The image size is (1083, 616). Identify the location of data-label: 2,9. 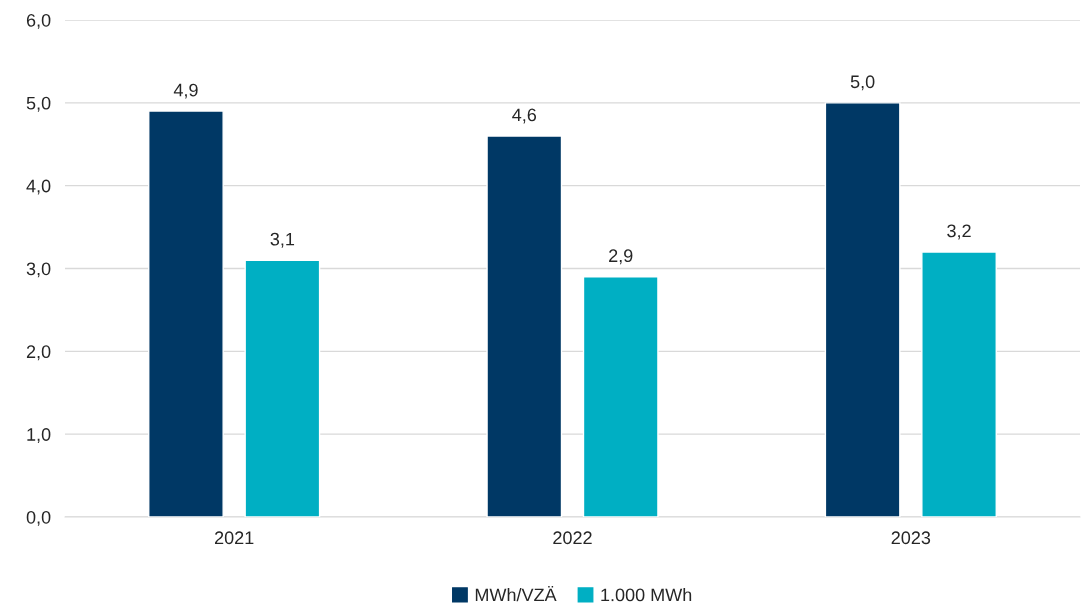
(621, 257).